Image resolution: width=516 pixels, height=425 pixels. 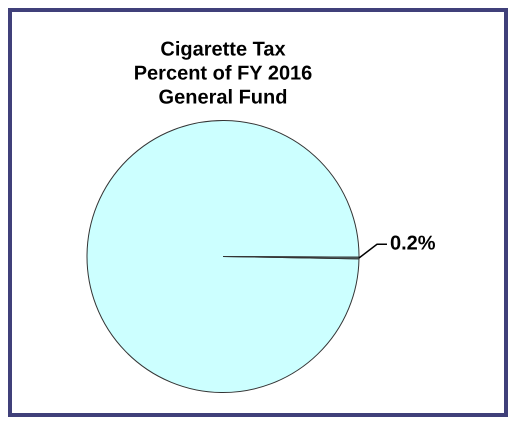 What do you see at coordinates (413, 243) in the screenshot?
I see `data-label: 0.2%` at bounding box center [413, 243].